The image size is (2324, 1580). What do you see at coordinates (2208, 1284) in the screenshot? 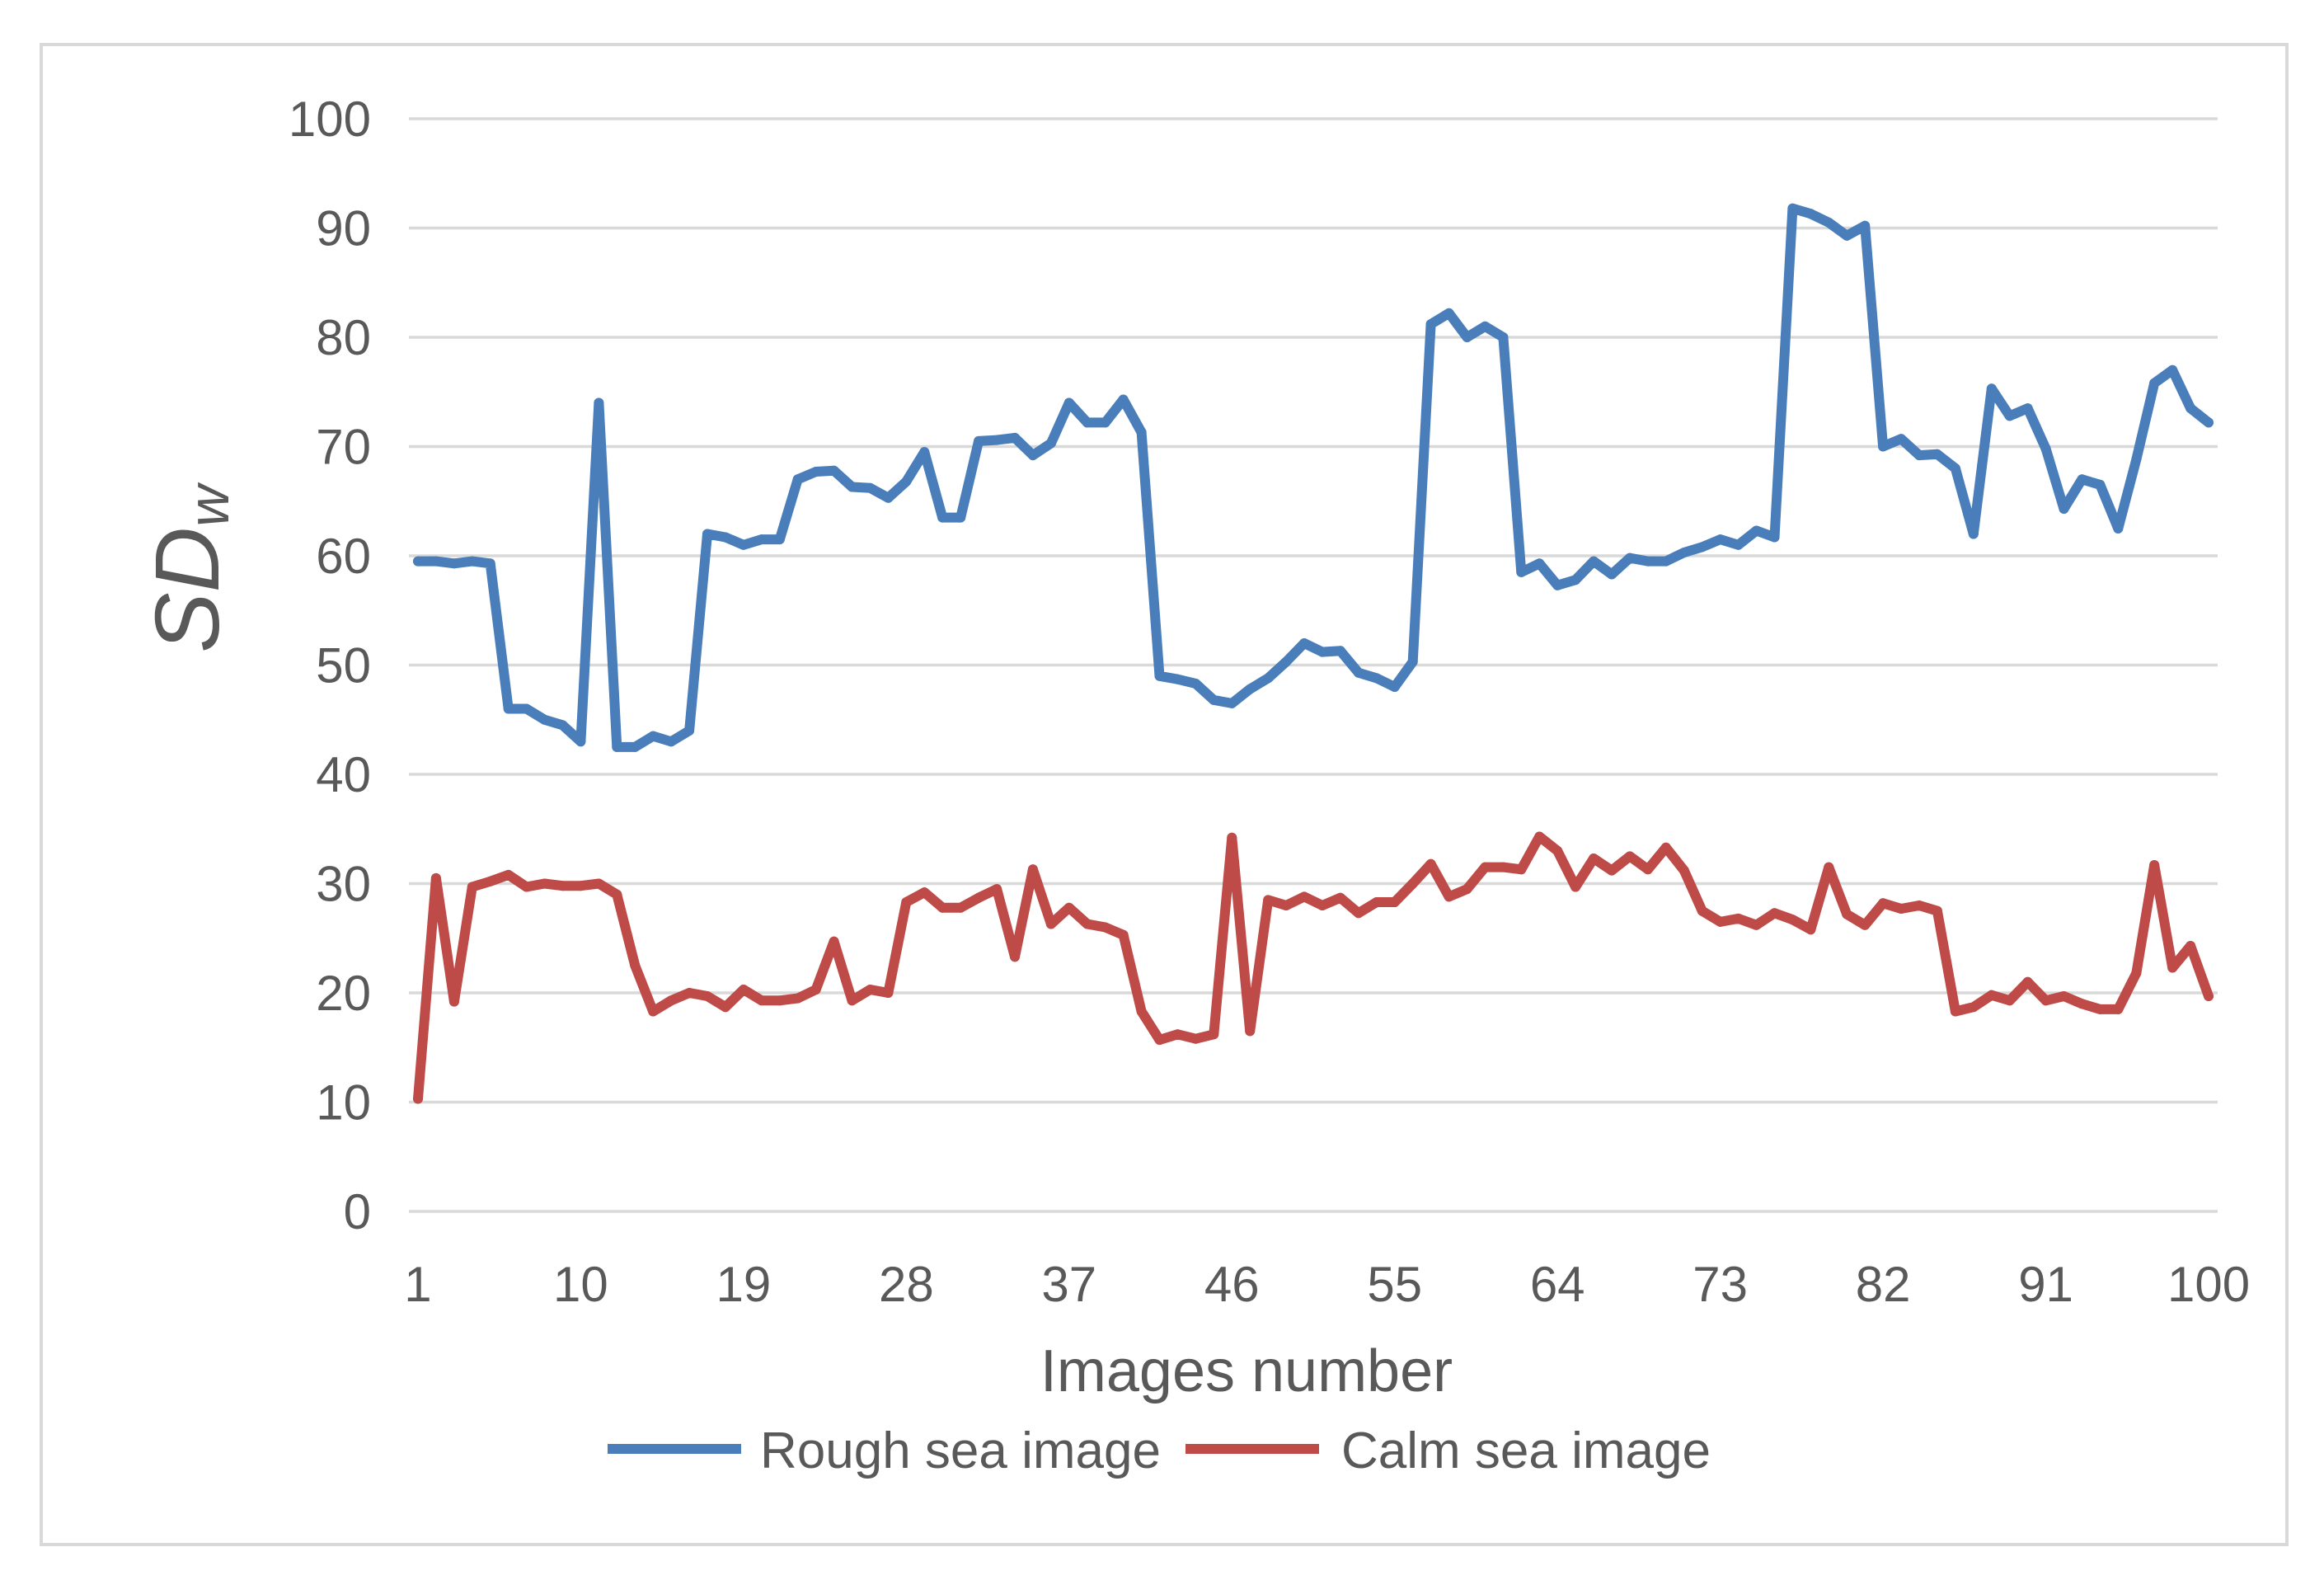
I see `x-tick-label: 100` at bounding box center [2208, 1284].